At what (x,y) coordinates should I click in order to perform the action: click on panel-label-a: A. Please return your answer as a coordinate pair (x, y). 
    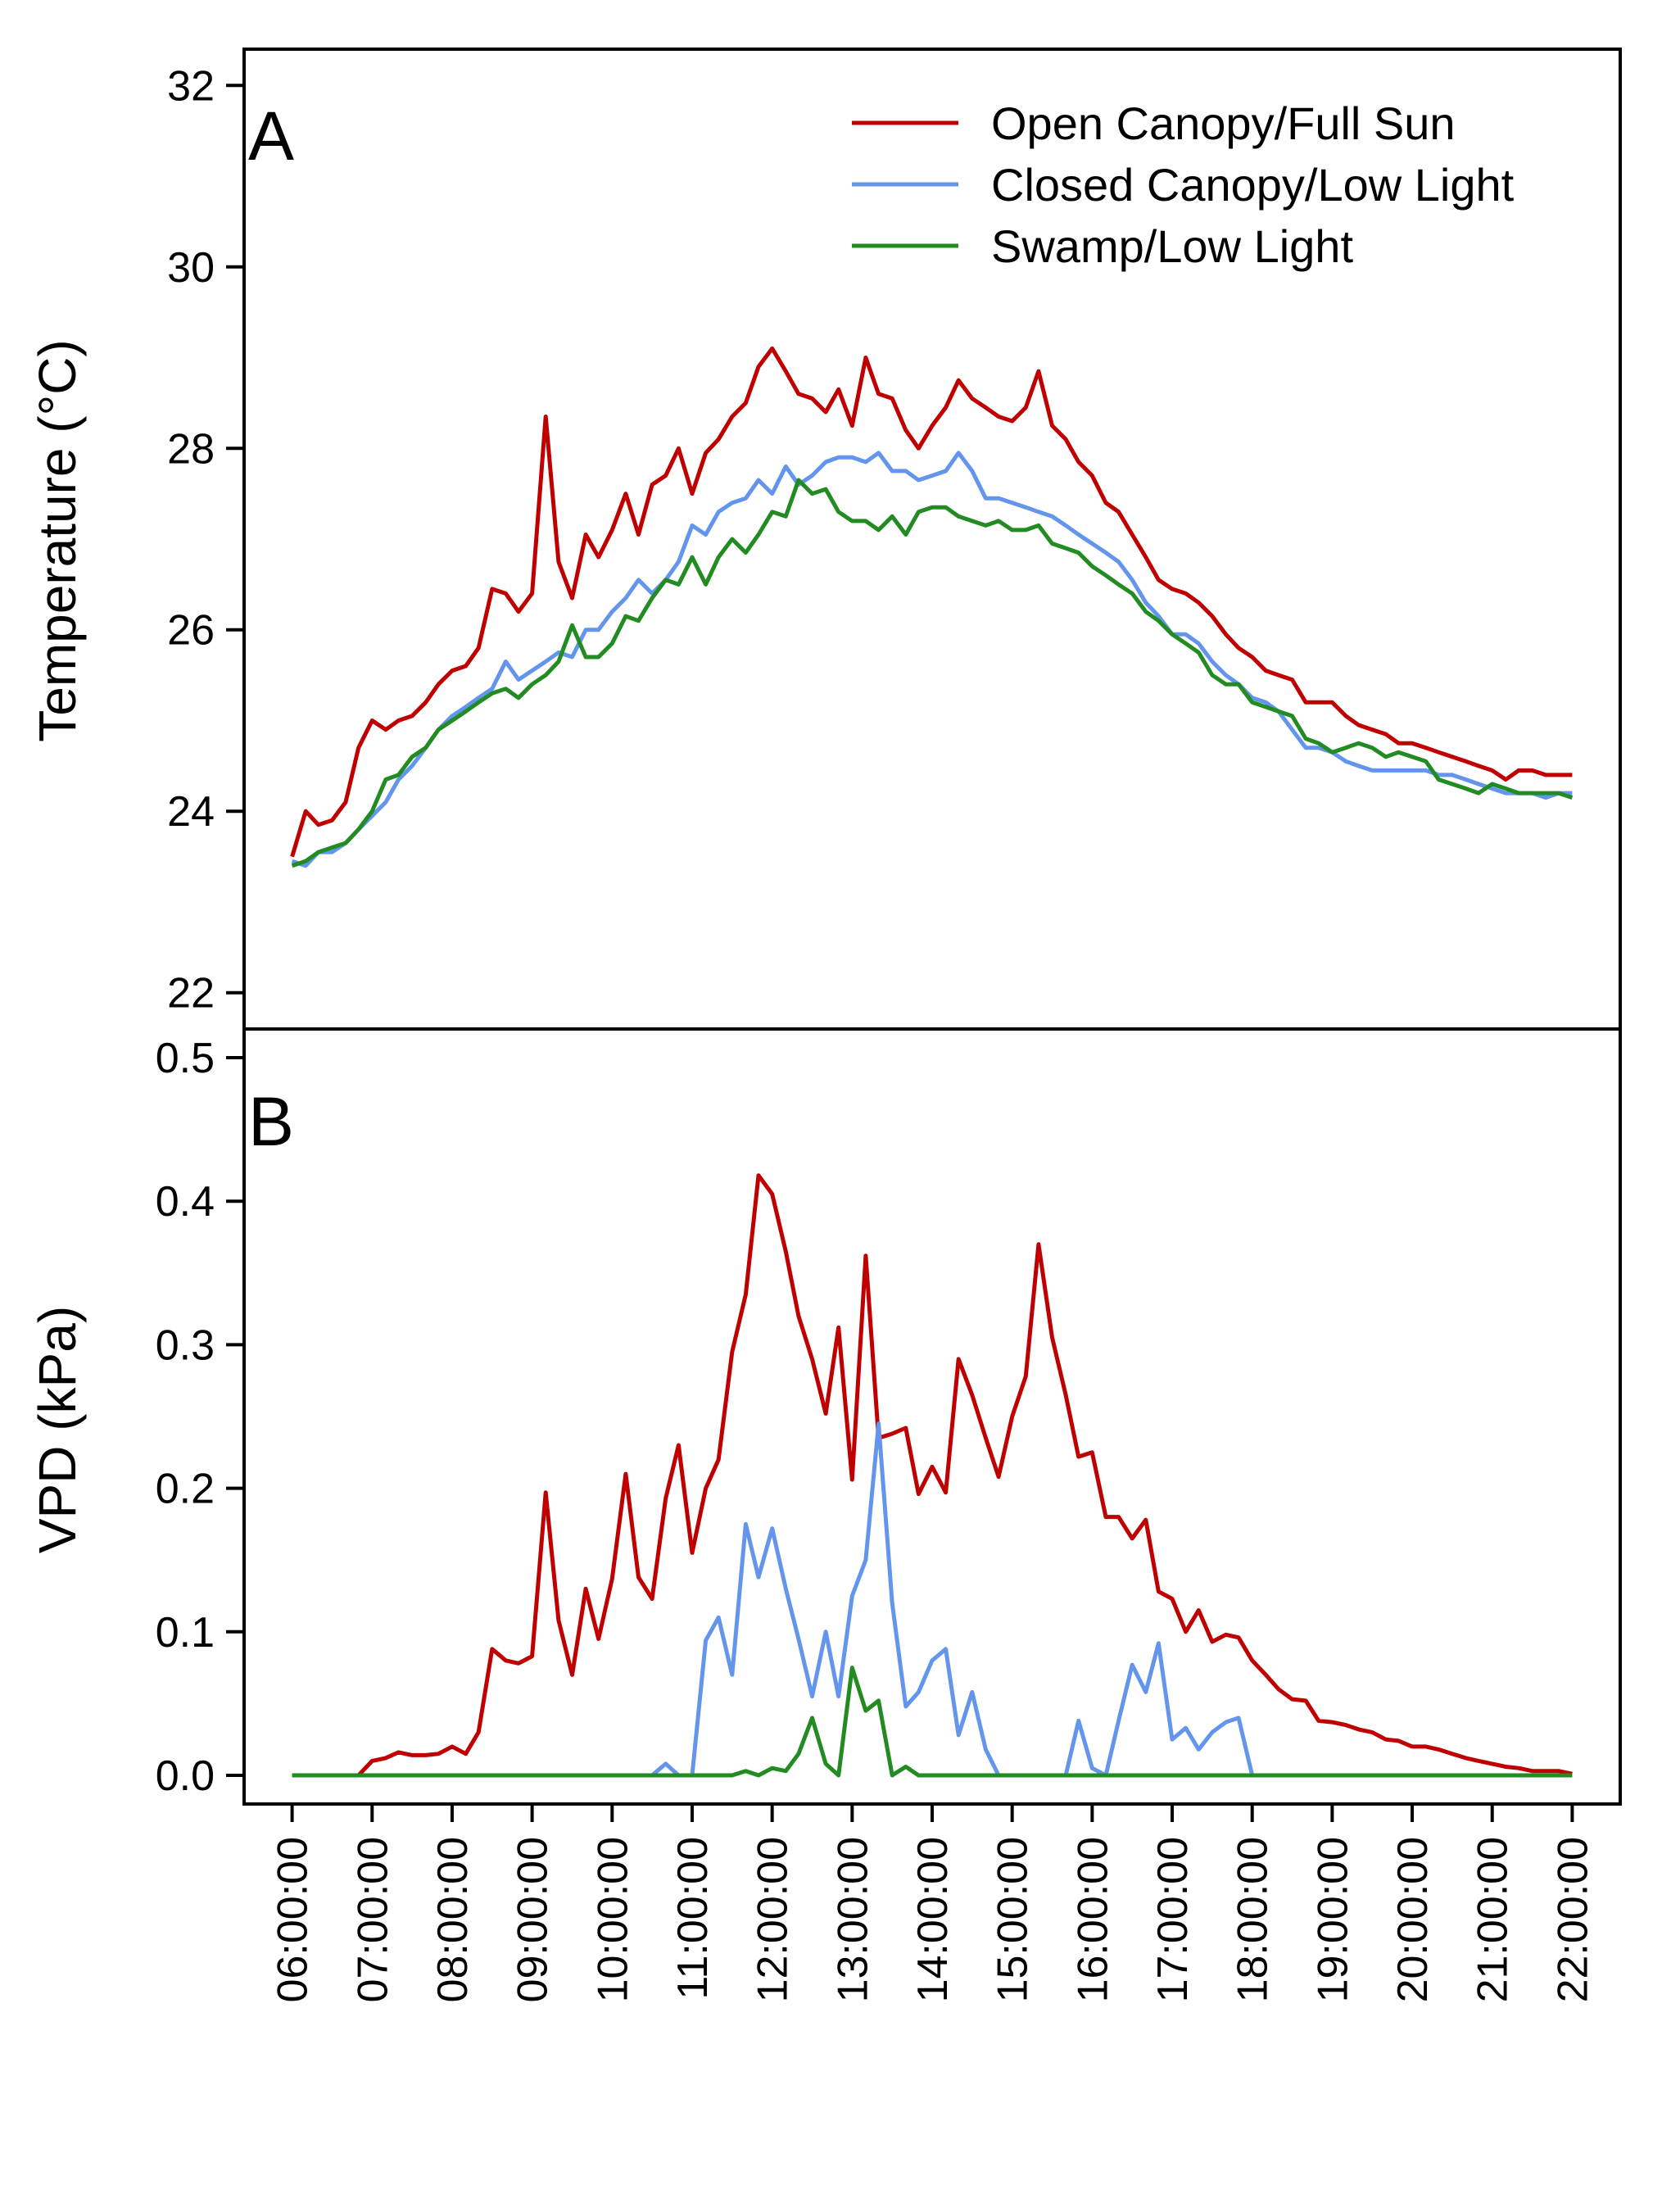
    Looking at the image, I should click on (271, 136).